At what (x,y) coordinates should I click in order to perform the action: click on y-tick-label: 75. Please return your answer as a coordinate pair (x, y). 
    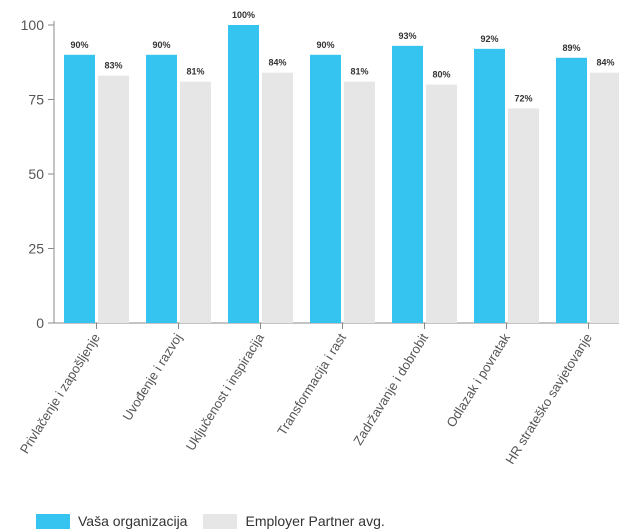
    Looking at the image, I should click on (36, 100).